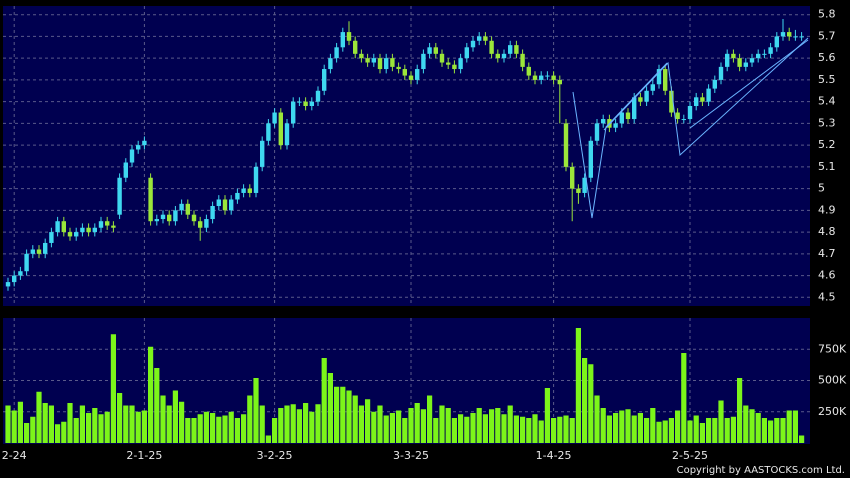 Image resolution: width=850 pixels, height=478 pixels. I want to click on x-tick-label: 2-1-25, so click(144, 455).